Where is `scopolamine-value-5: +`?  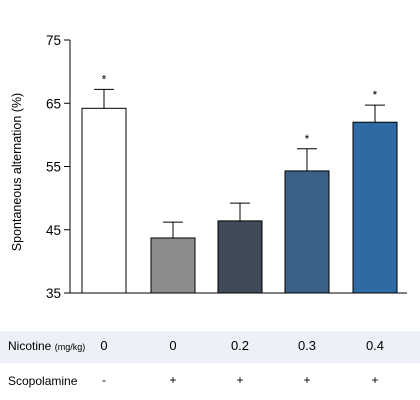
scopolamine-value-5: + is located at coordinates (375, 380).